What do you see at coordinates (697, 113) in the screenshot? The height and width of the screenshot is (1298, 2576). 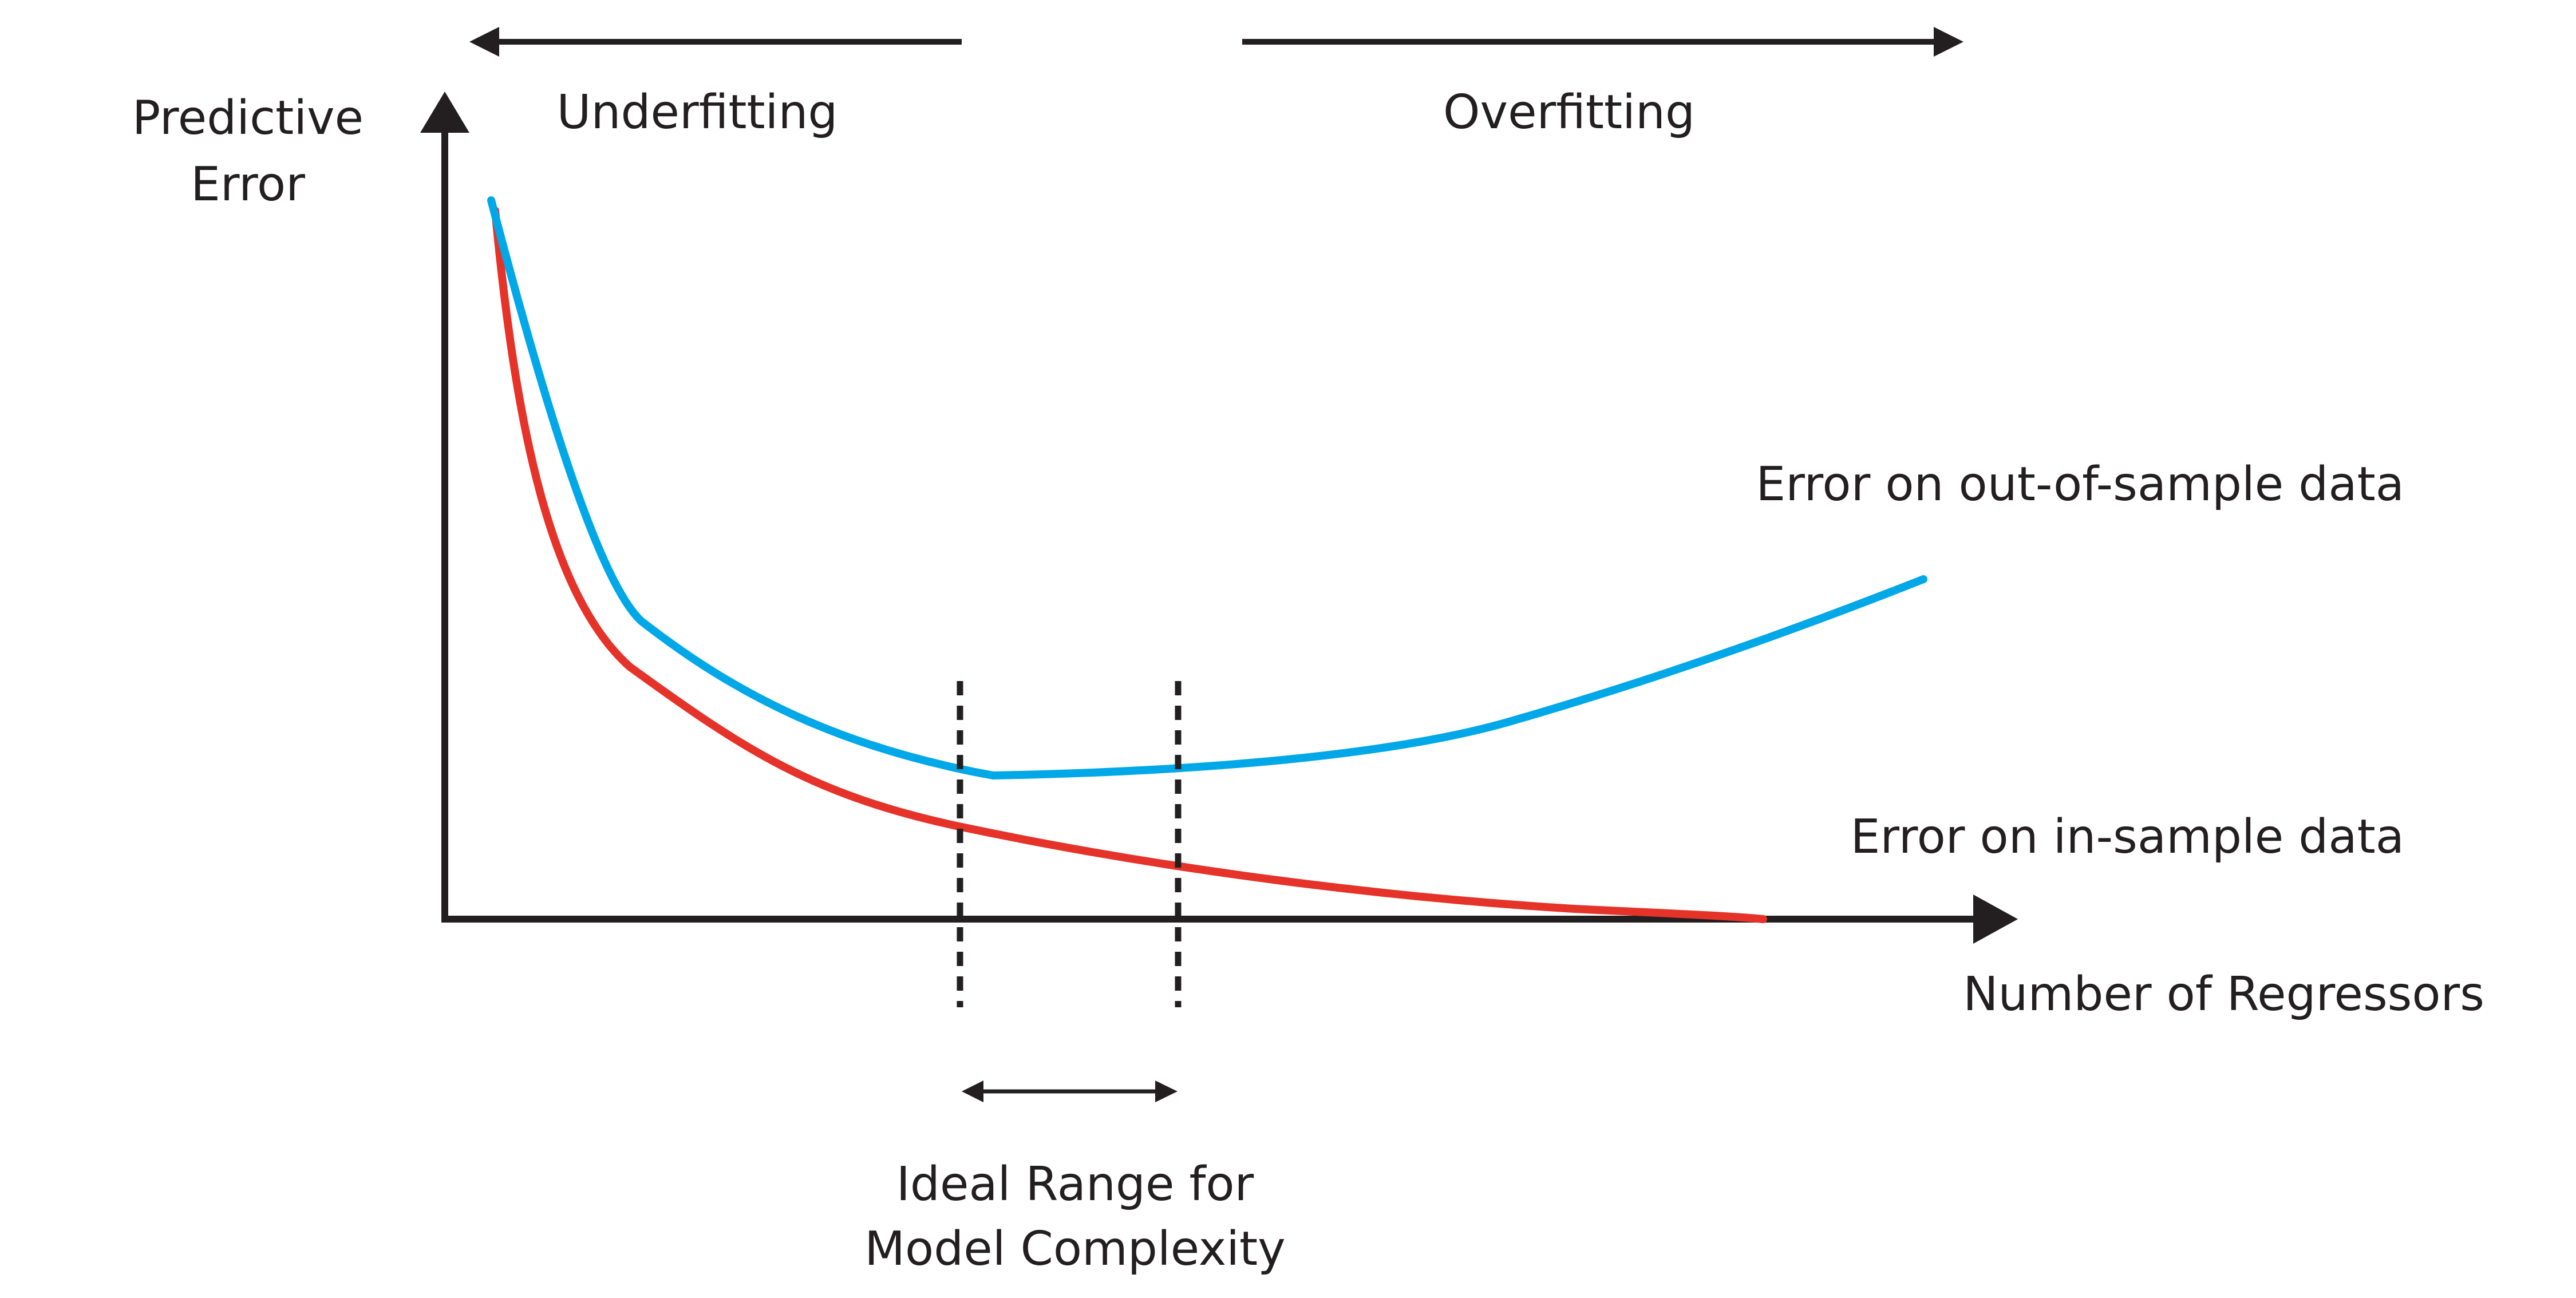 I see `underfitting-label: Underfitting` at bounding box center [697, 113].